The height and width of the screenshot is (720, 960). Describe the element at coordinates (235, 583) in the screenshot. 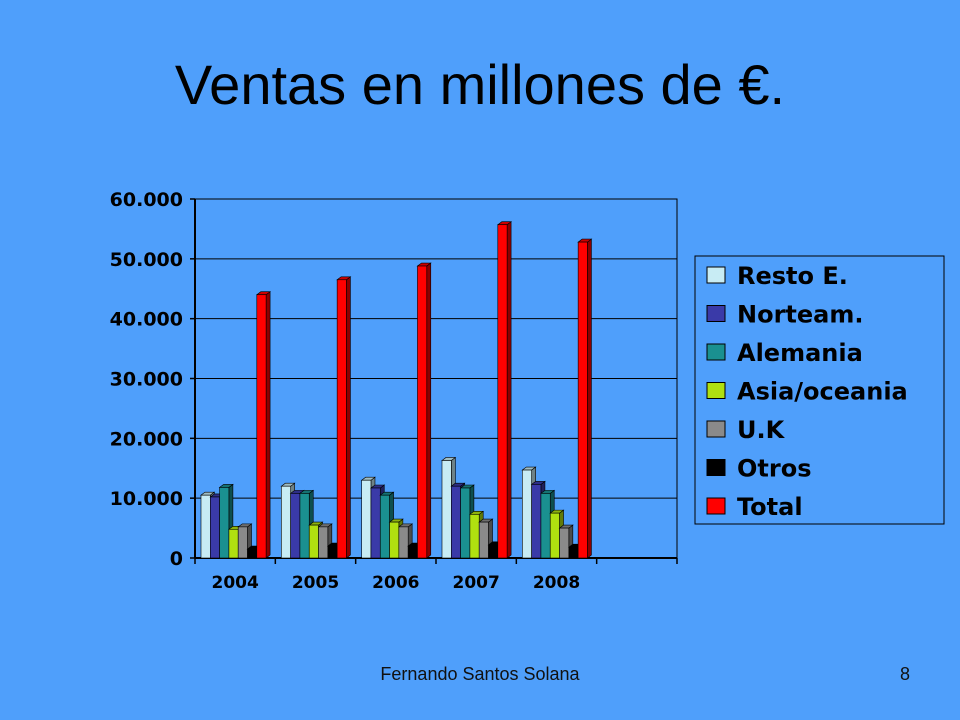

I see `x-tick-label: 2004` at that location.